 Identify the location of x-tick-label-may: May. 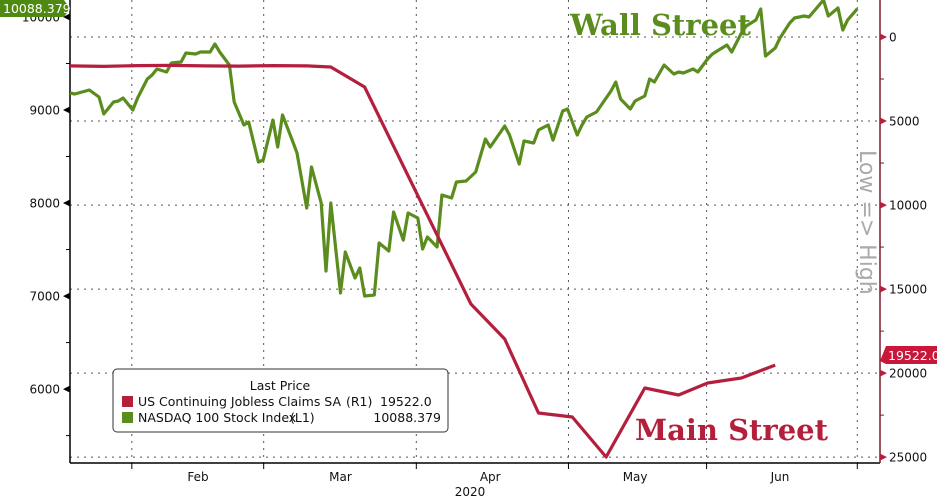
(635, 477).